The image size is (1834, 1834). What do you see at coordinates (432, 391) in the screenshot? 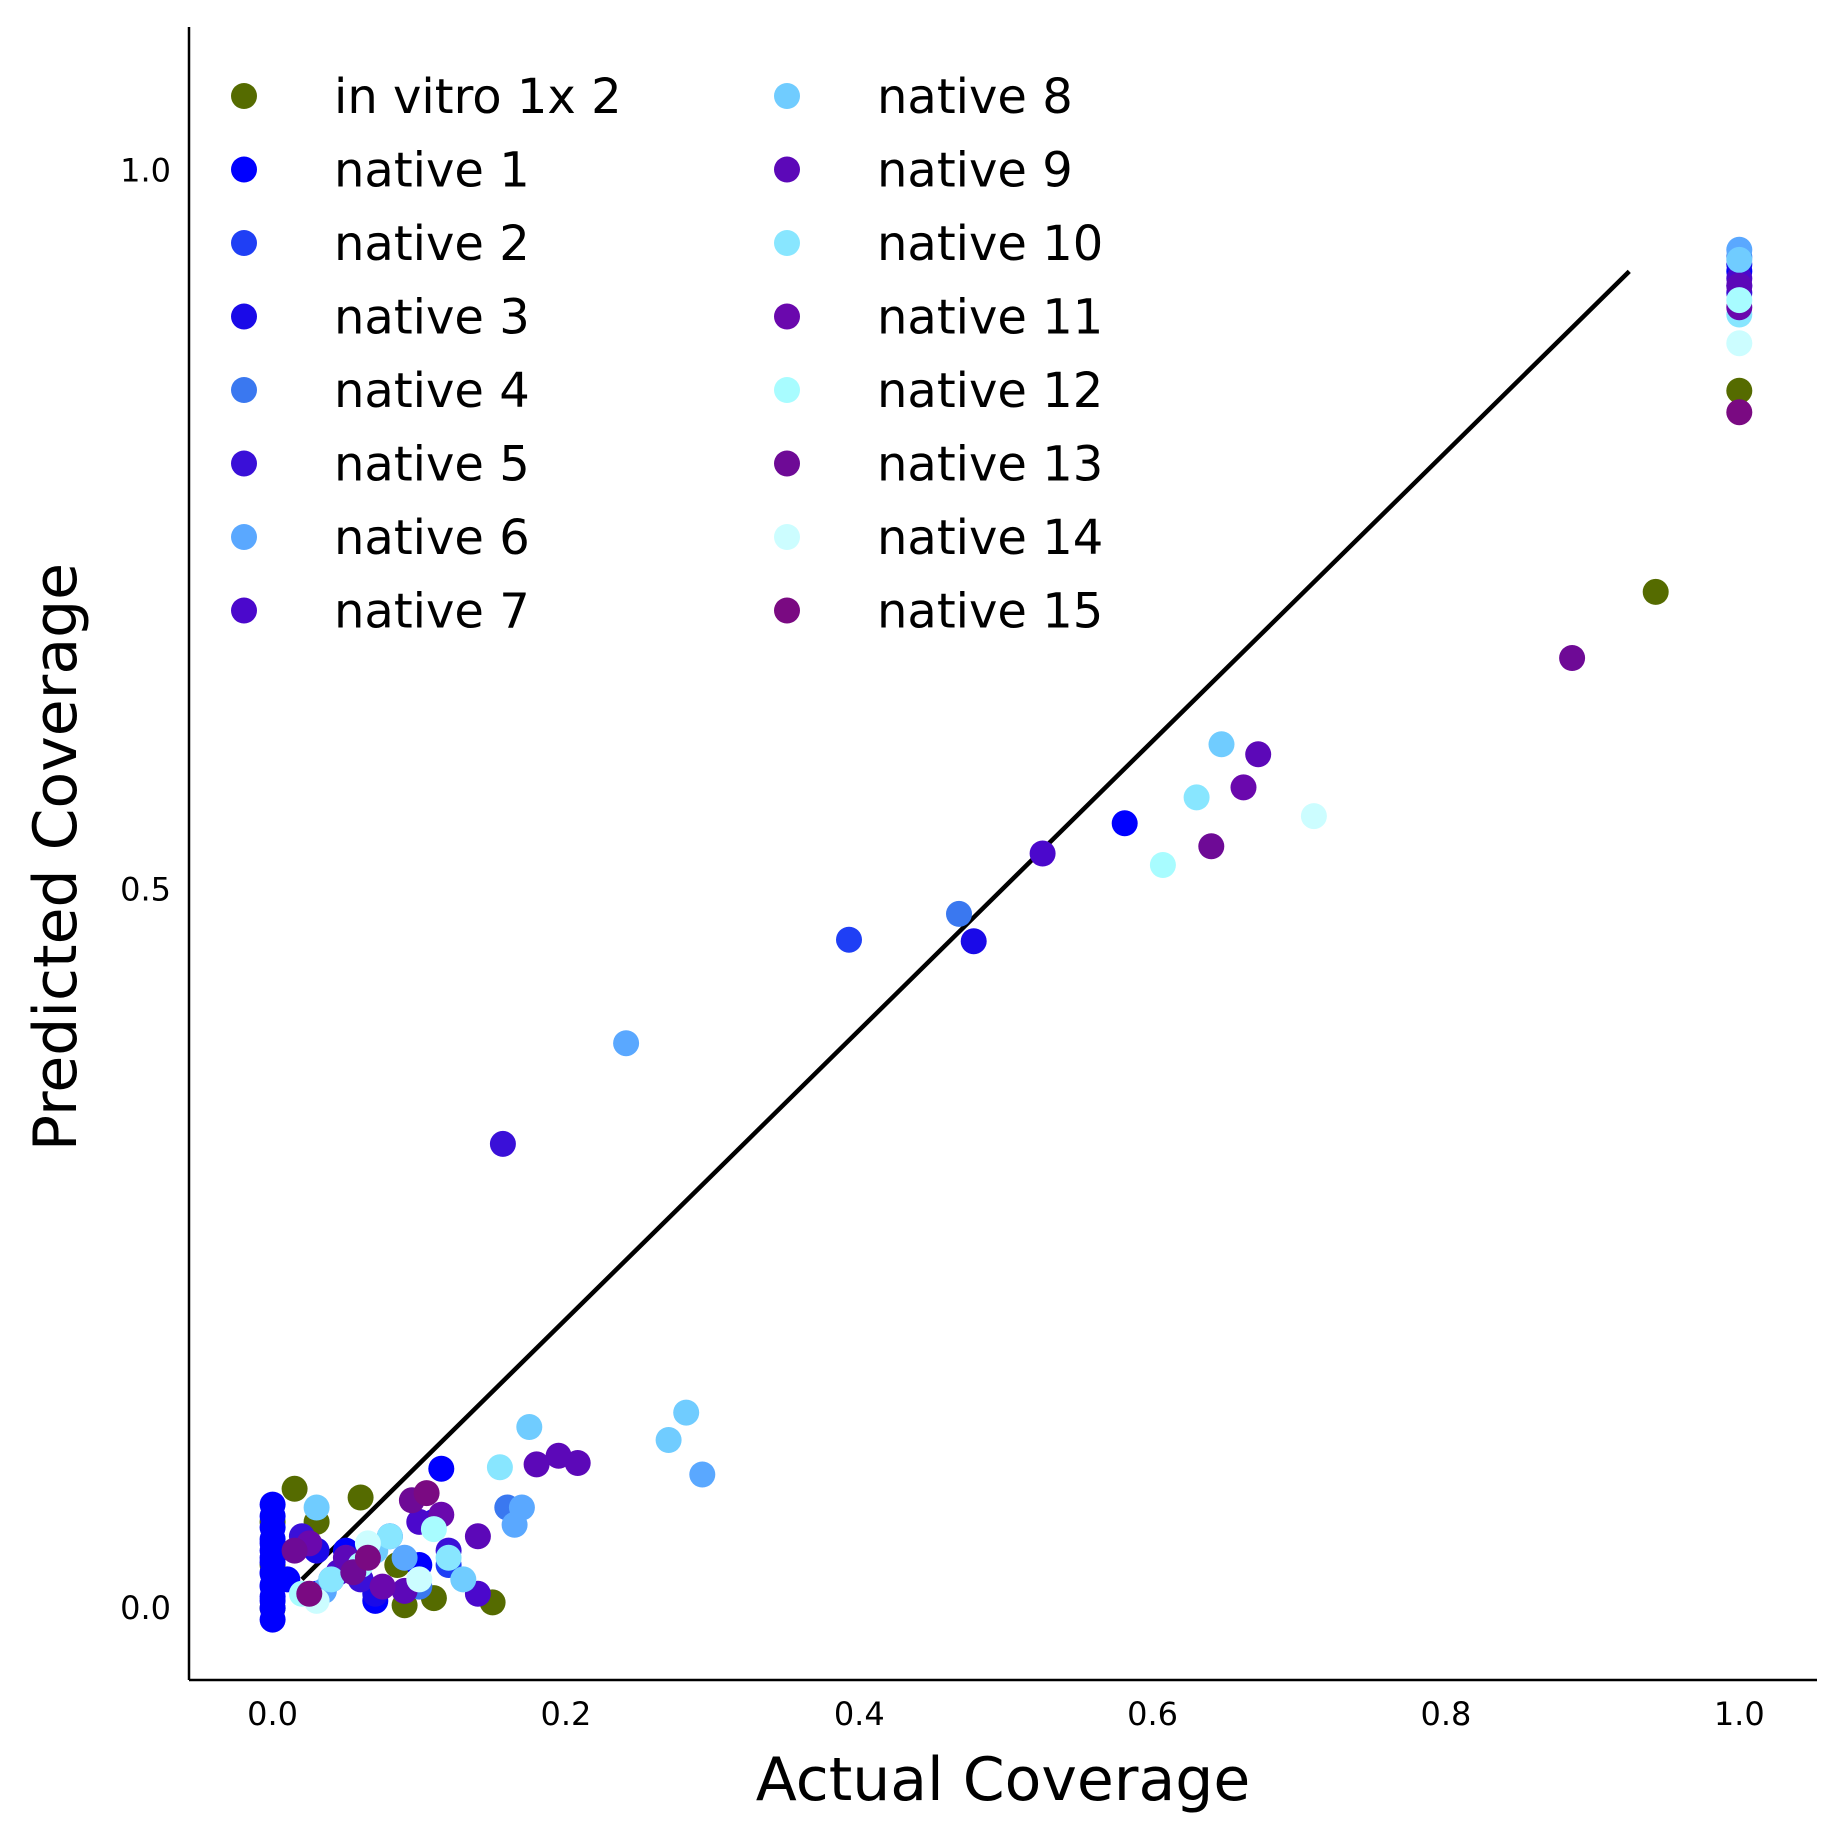
I see `legend-label: native 4` at bounding box center [432, 391].